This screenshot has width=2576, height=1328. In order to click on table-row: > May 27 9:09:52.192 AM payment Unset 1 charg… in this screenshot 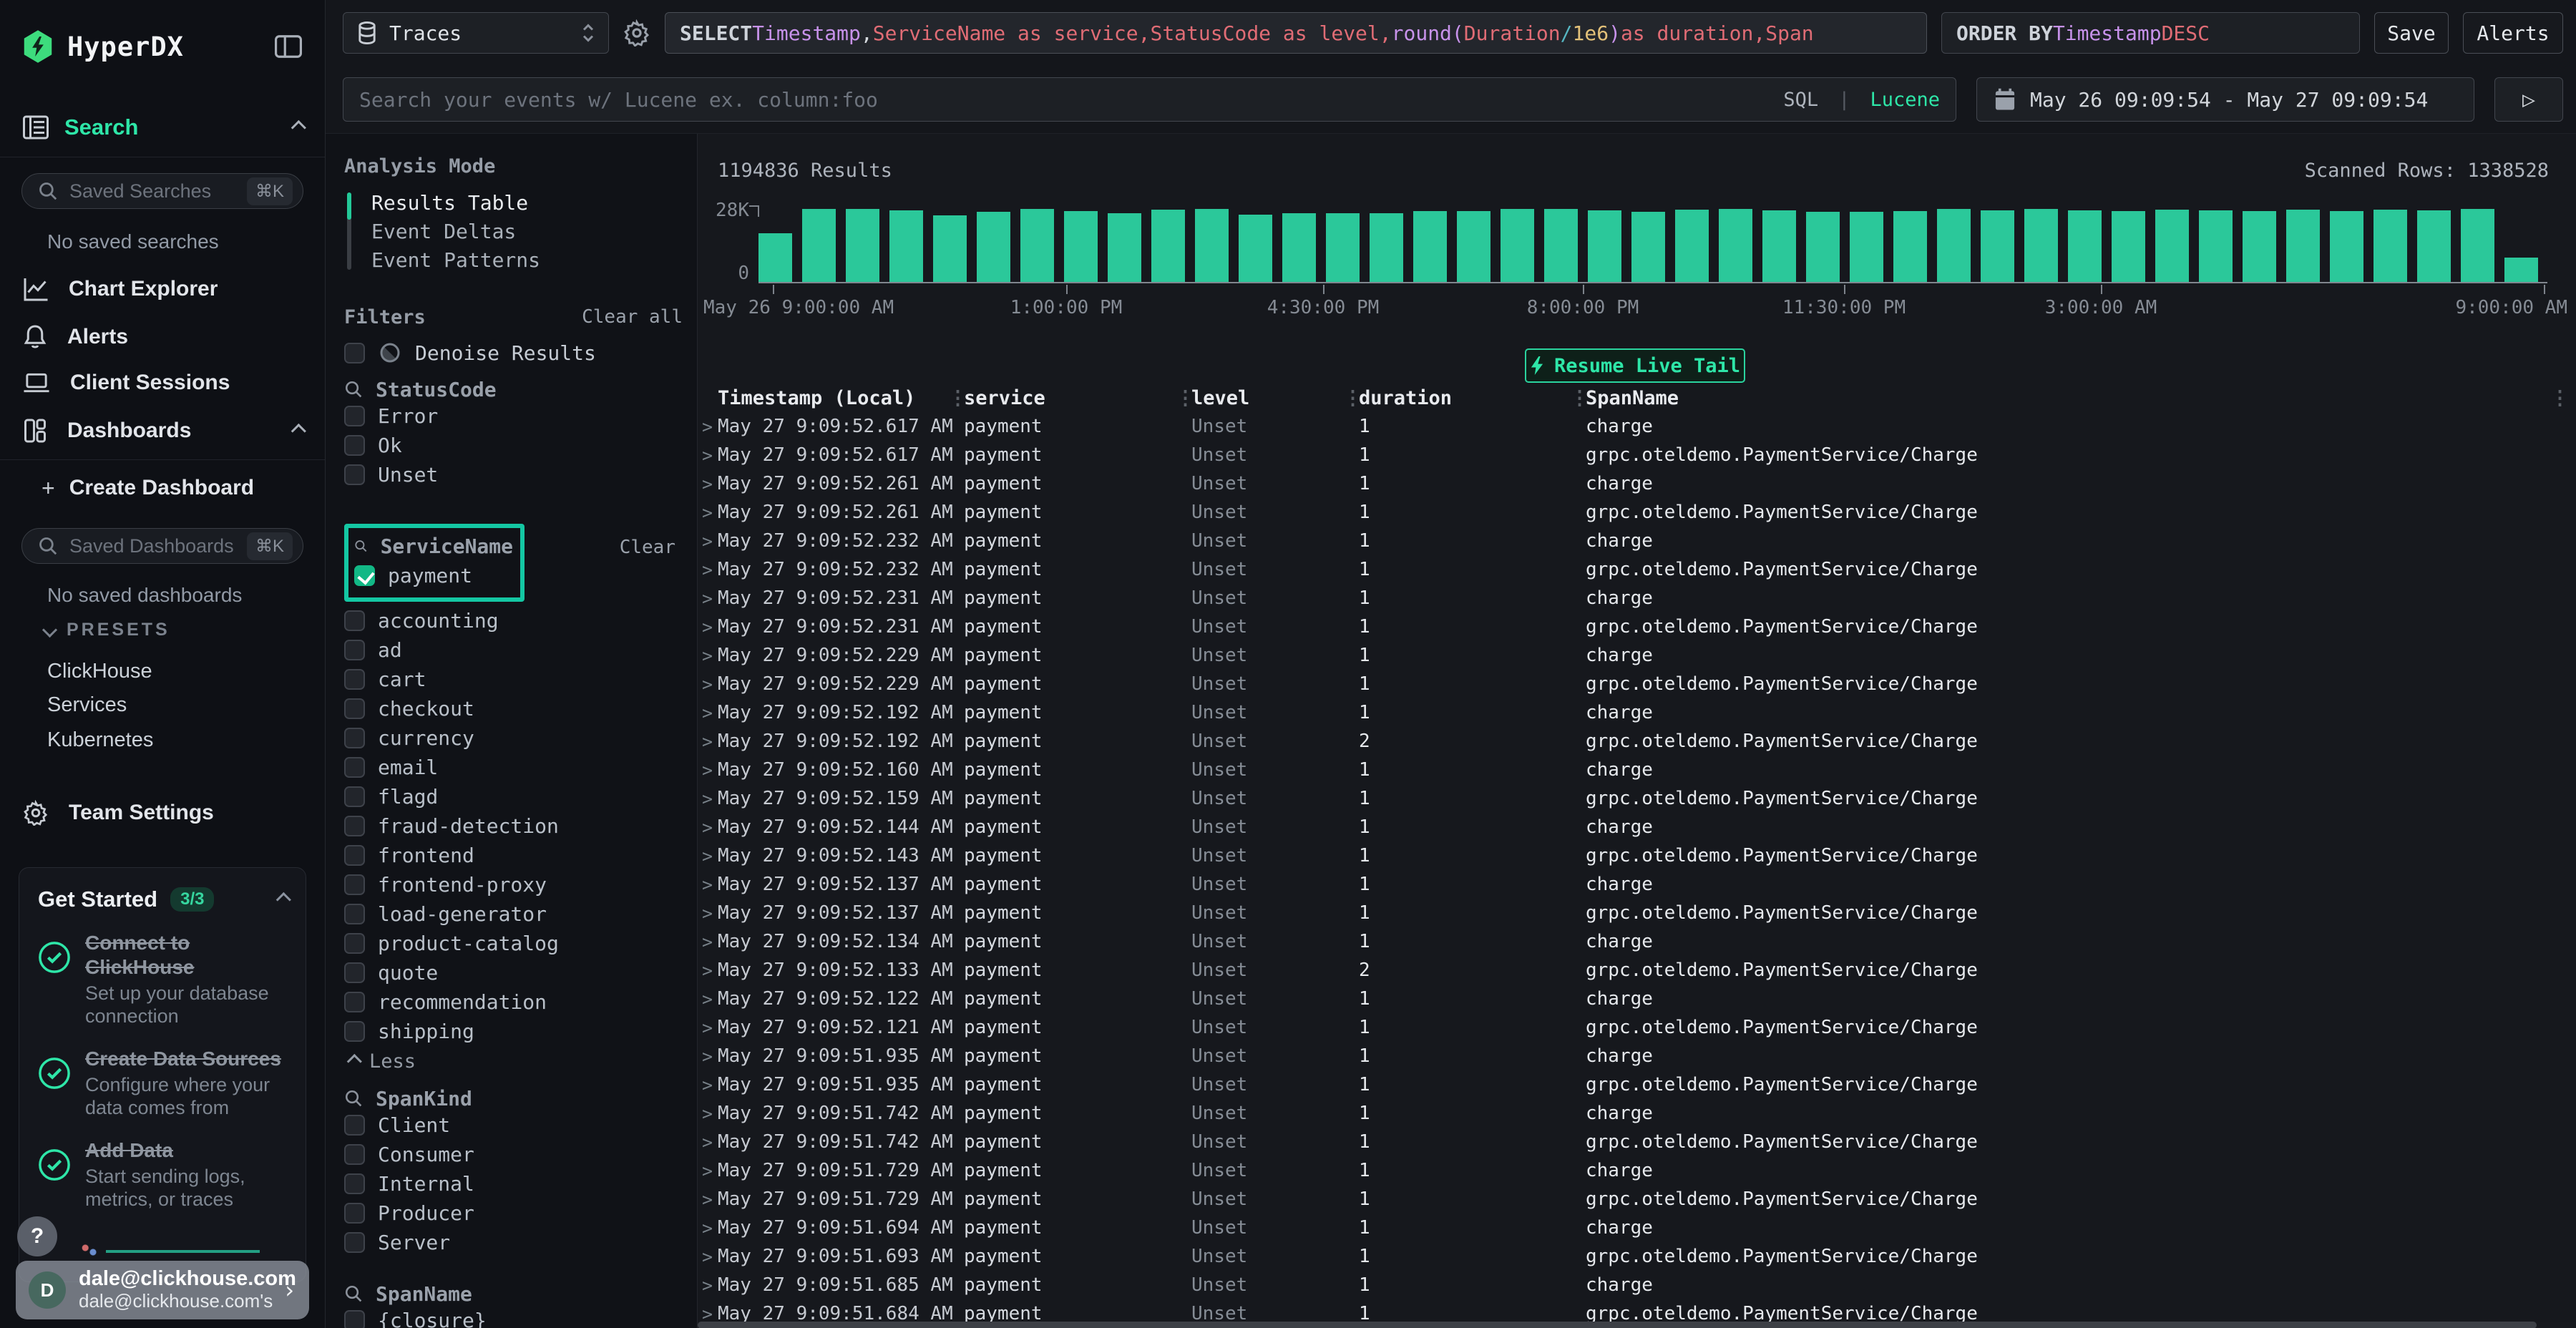, I will do `click(1639, 712)`.